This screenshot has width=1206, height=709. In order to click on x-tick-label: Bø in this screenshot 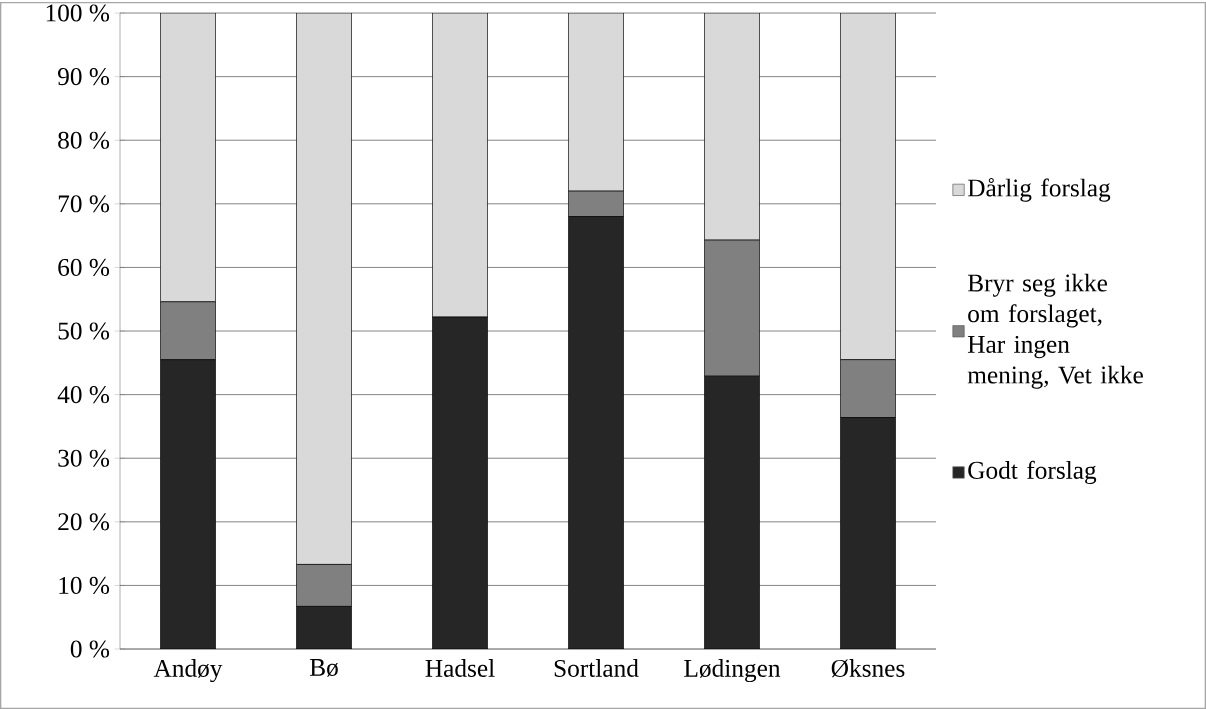, I will do `click(323, 668)`.